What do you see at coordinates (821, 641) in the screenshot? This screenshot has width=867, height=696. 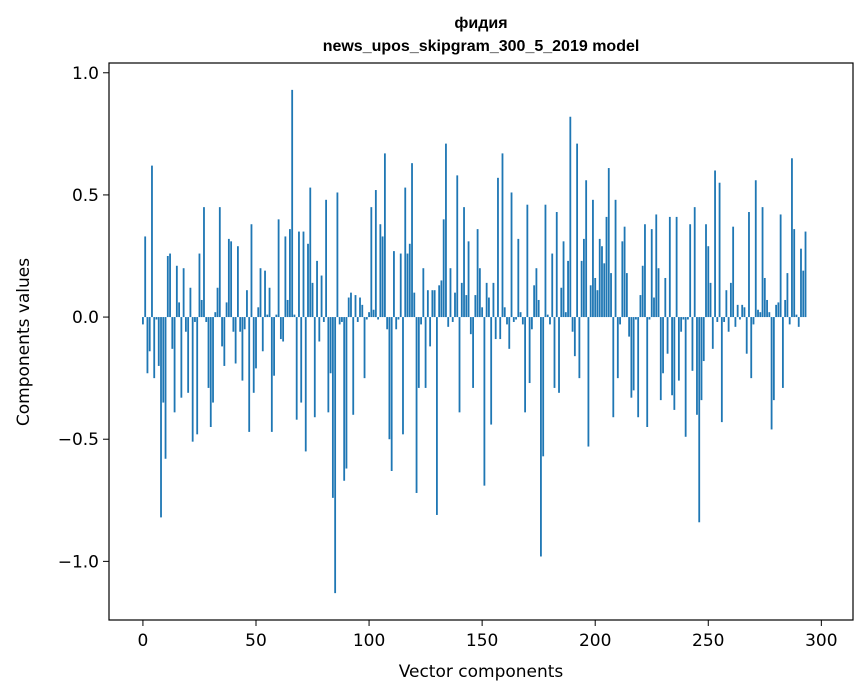 I see `x-tick-label: 300` at bounding box center [821, 641].